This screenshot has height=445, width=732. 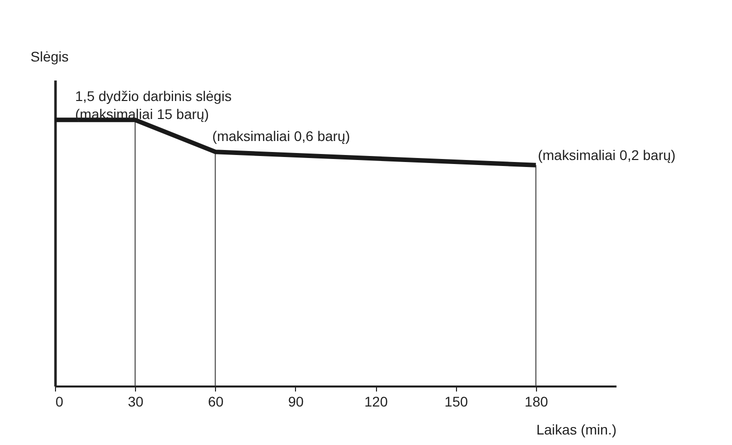 What do you see at coordinates (456, 402) in the screenshot?
I see `x-tick-label: 150` at bounding box center [456, 402].